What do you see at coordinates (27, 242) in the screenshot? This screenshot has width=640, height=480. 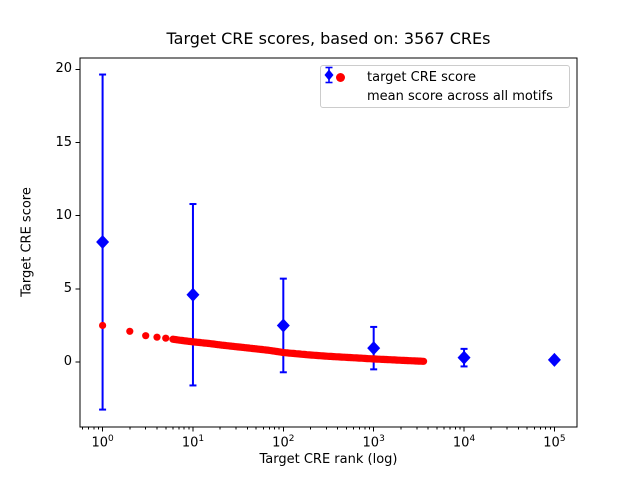 I see `y-axis-label: Target CRE score` at bounding box center [27, 242].